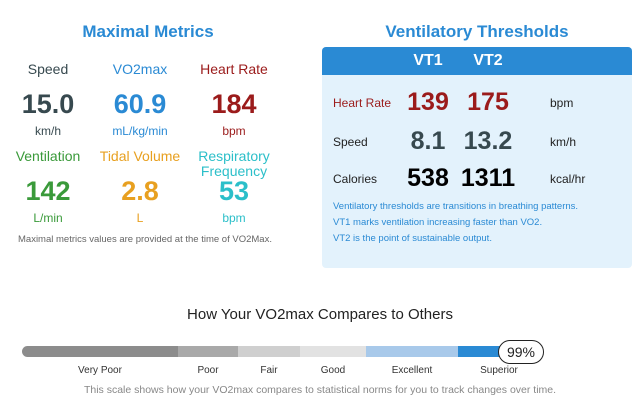 This screenshot has width=640, height=417. Describe the element at coordinates (234, 163) in the screenshot. I see `metric-label: Respiratory Frequency` at that location.